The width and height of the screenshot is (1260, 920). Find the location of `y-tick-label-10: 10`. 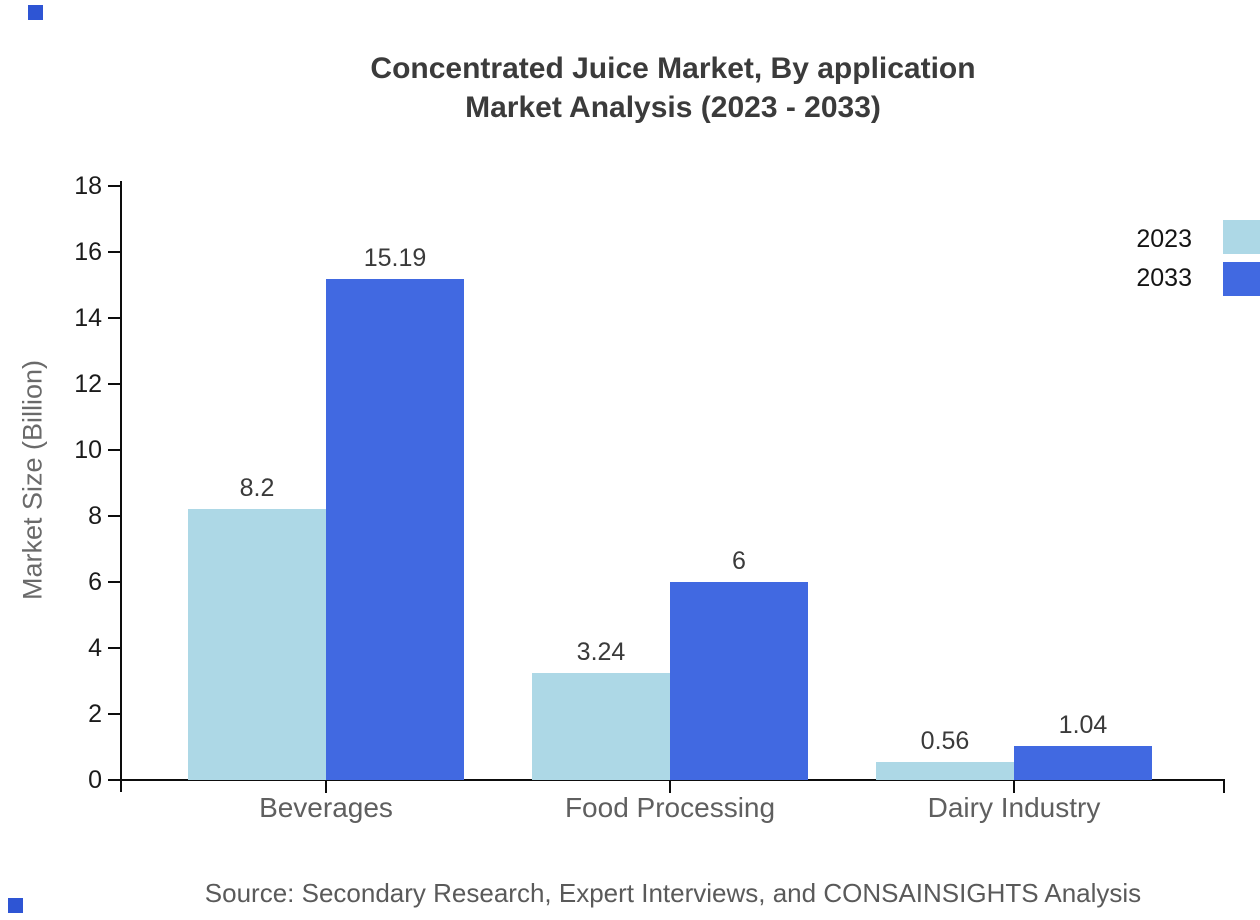

y-tick-label-10: 10 is located at coordinates (88, 450).